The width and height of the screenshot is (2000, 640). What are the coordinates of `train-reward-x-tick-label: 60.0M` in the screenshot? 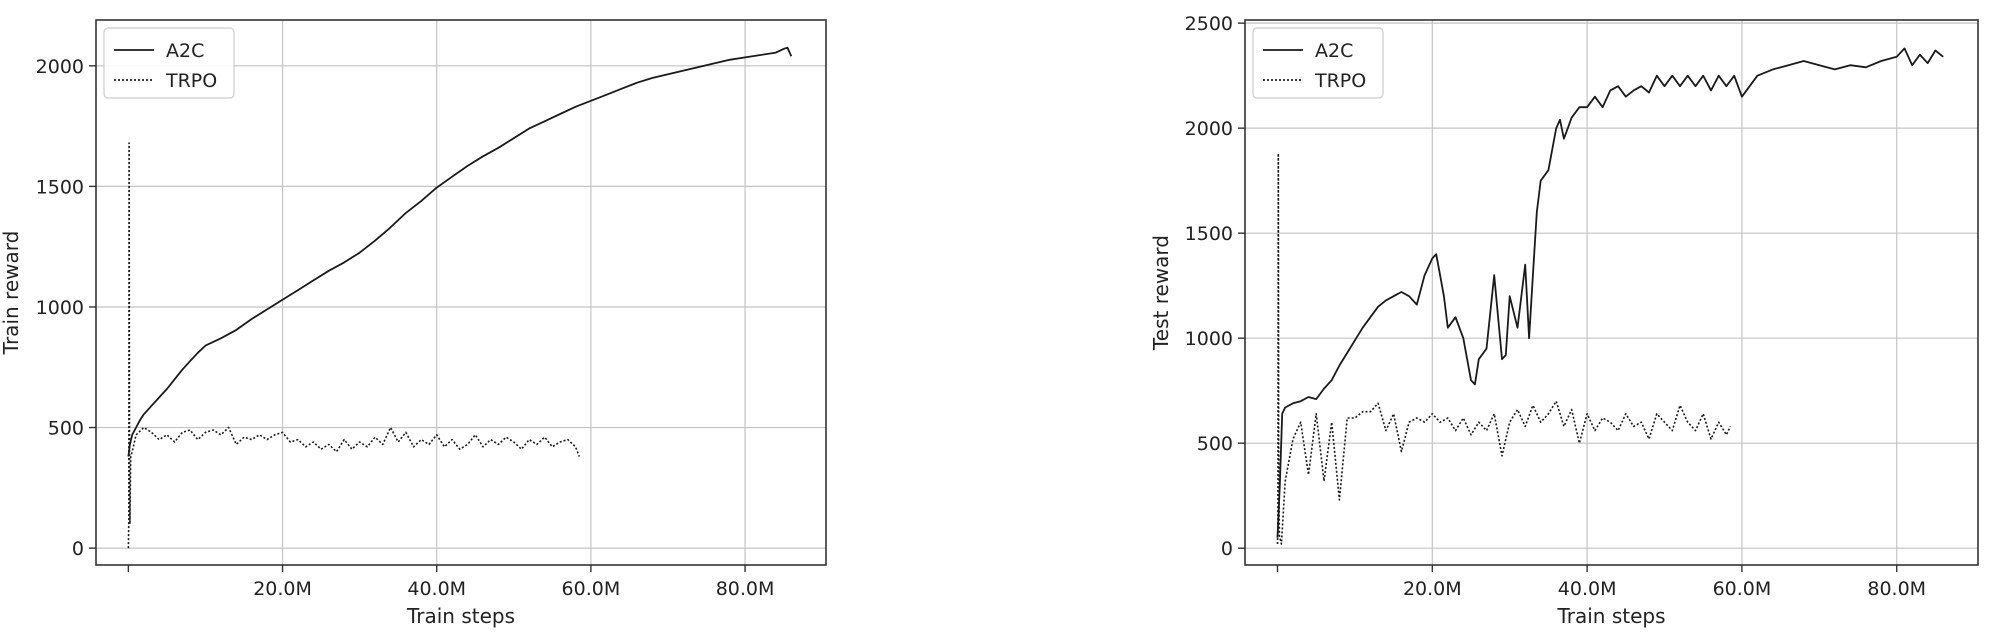 It's located at (591, 589).